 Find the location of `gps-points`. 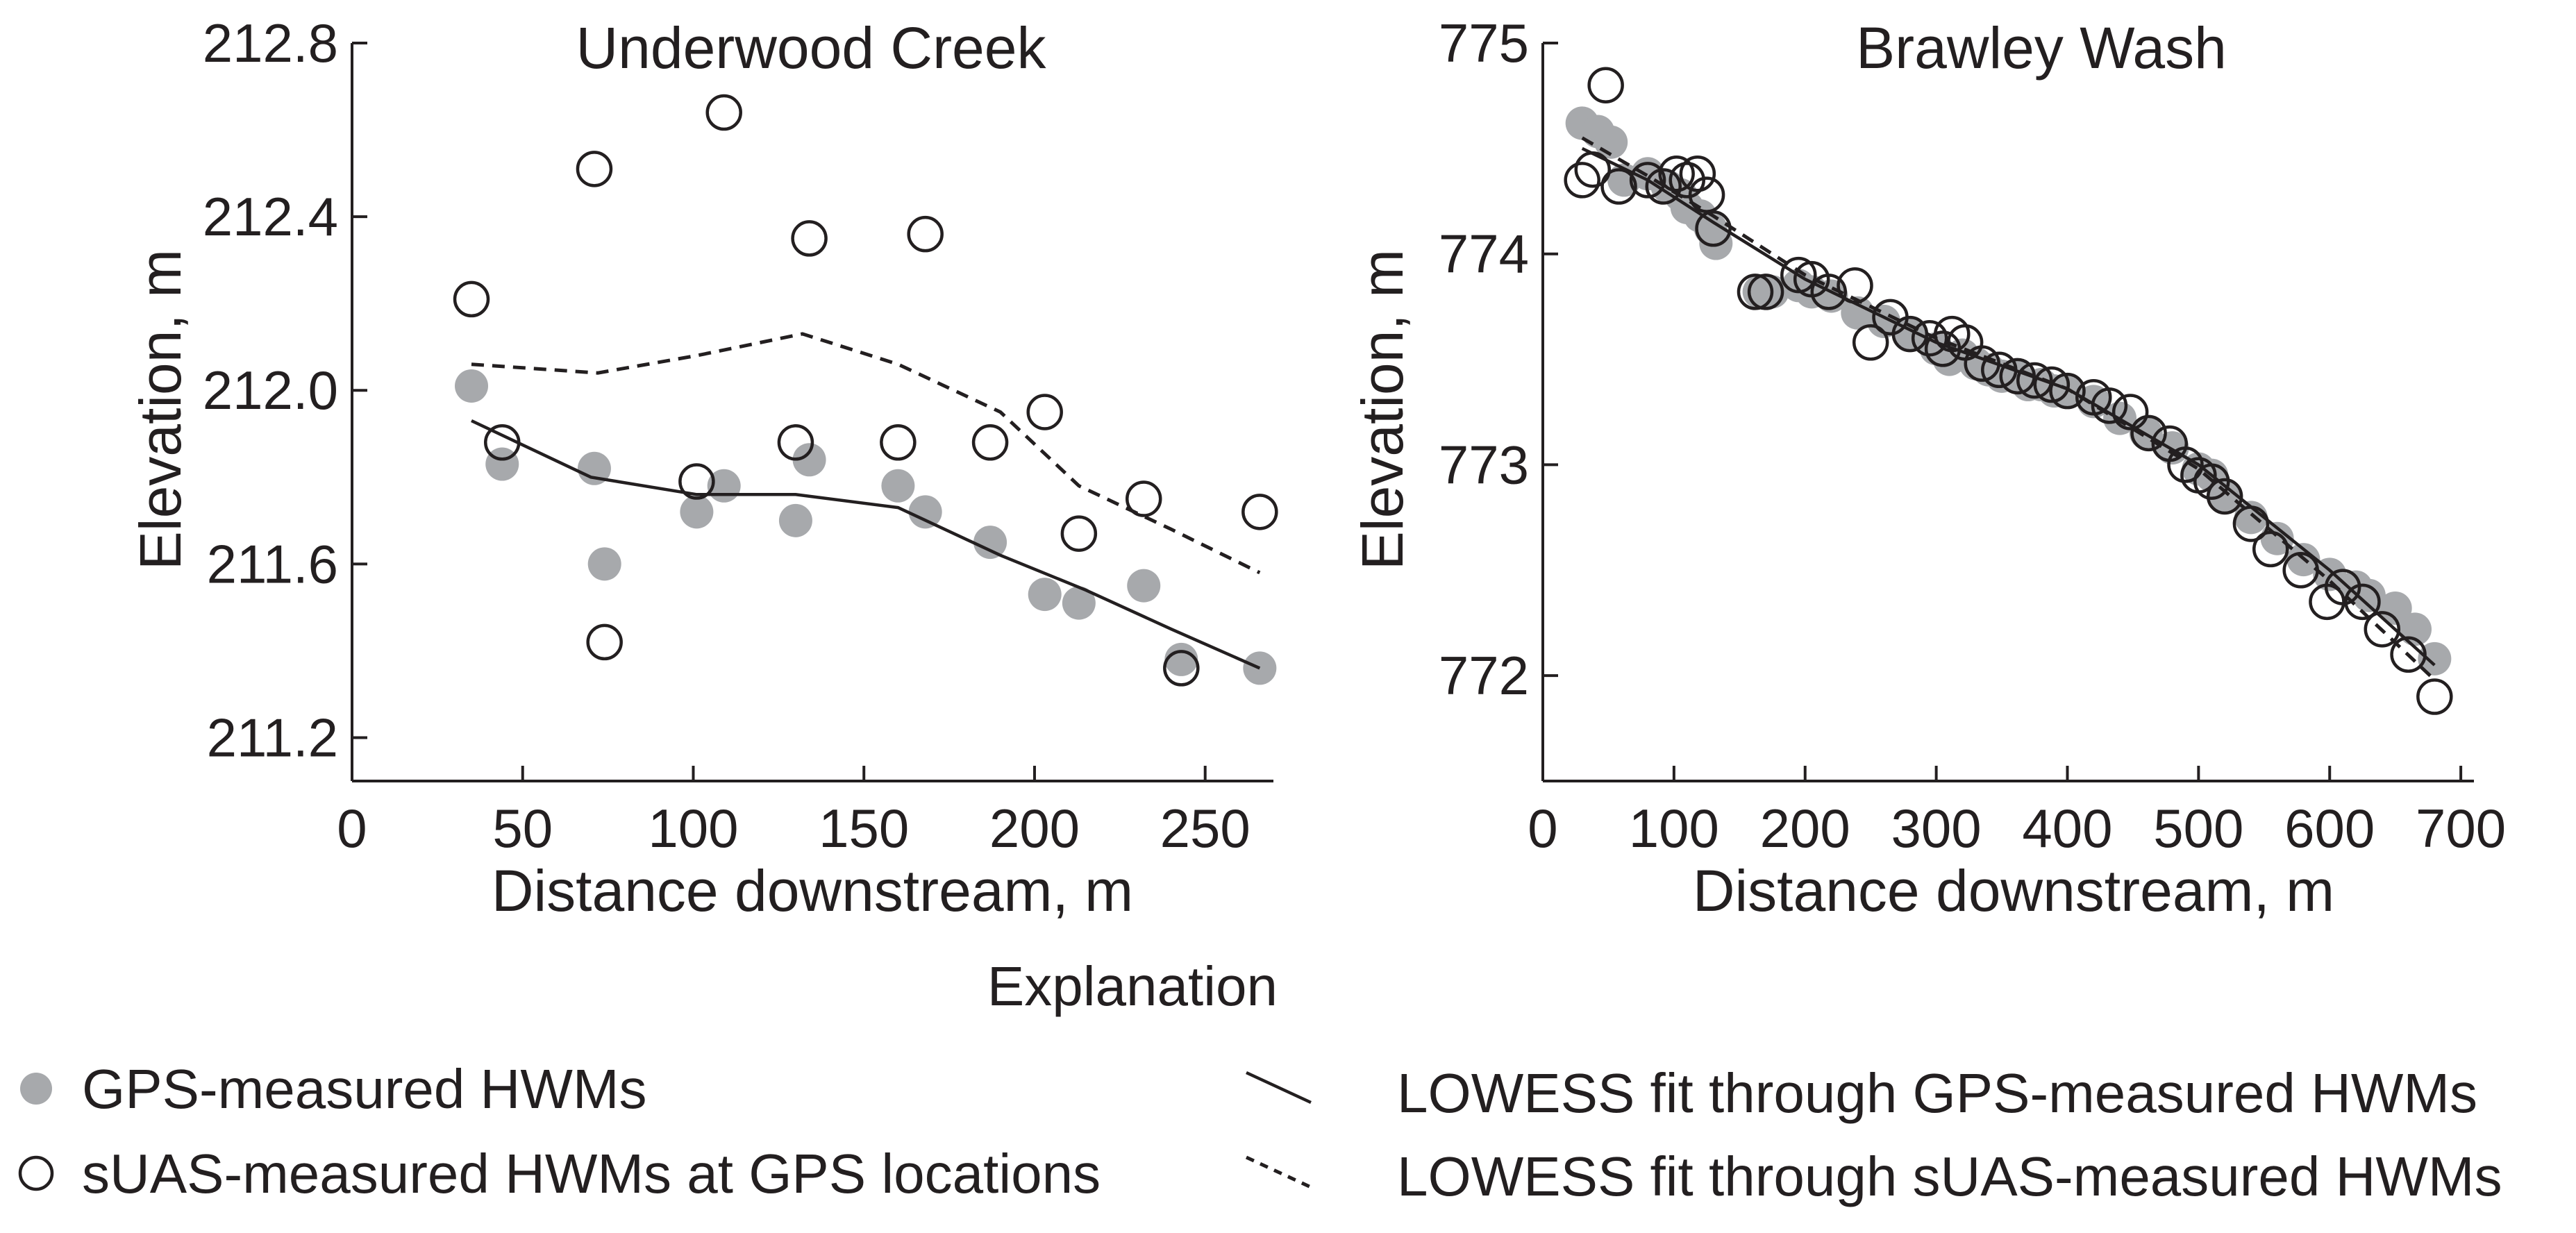

gps-points is located at coordinates (866, 527).